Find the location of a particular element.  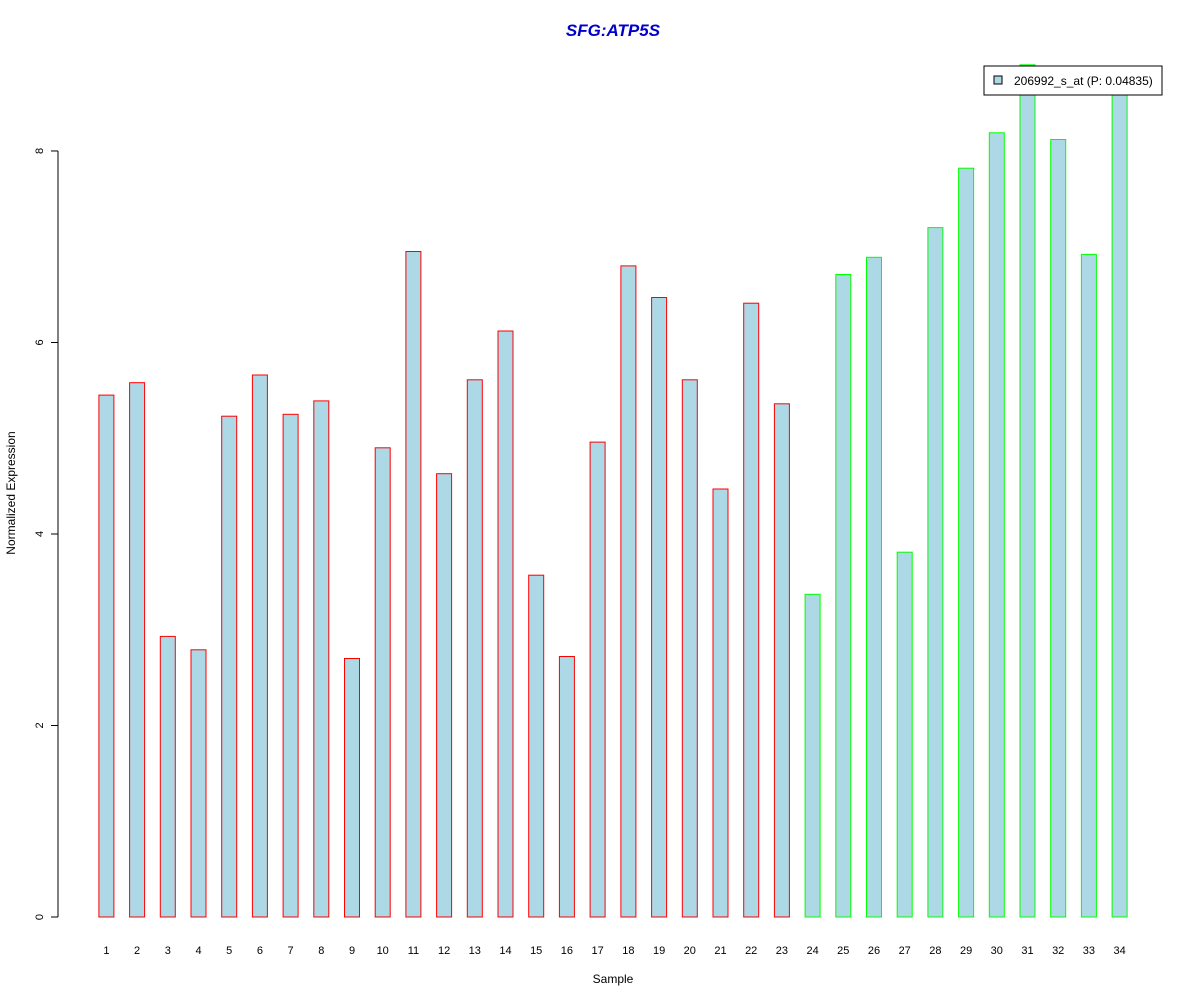

x-tick-label: 3 is located at coordinates (168, 951).